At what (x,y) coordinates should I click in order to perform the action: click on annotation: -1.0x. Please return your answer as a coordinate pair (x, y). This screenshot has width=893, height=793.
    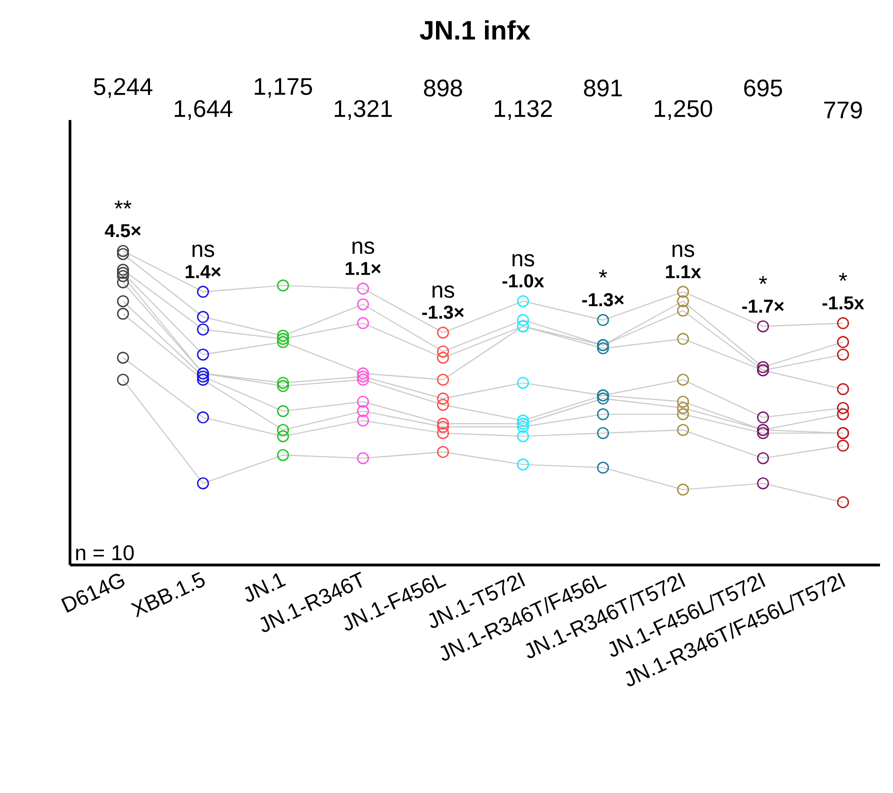
    Looking at the image, I should click on (523, 281).